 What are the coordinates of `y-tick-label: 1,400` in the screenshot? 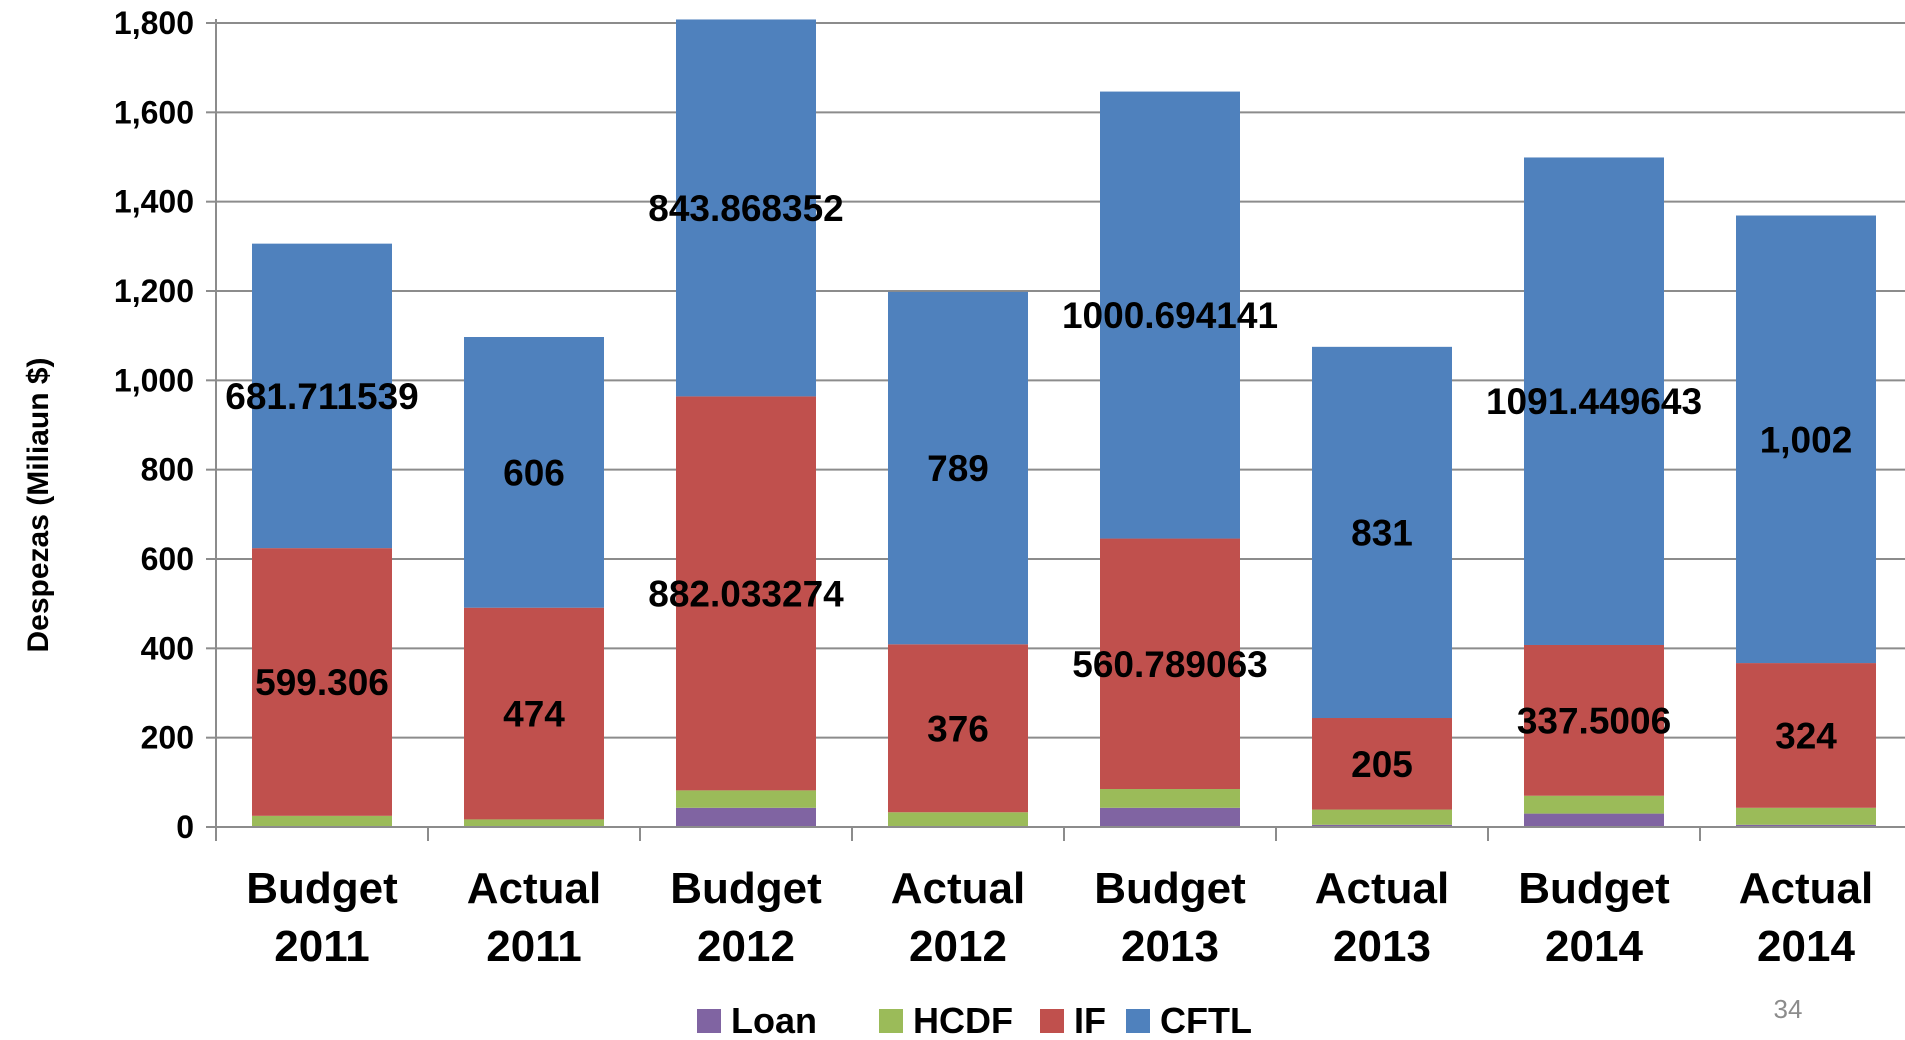 It's located at (154, 202).